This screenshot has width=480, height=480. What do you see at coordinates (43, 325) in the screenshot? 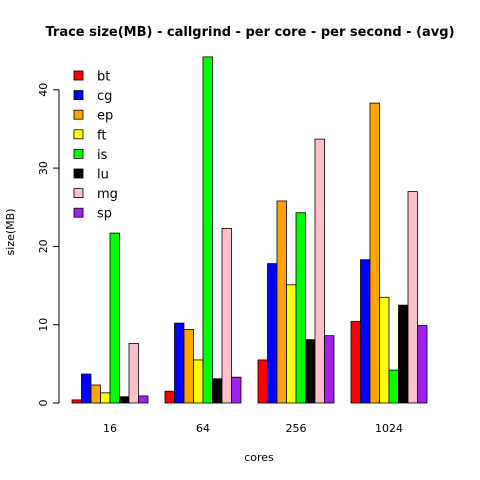
I see `y-tick-label: 10` at bounding box center [43, 325].